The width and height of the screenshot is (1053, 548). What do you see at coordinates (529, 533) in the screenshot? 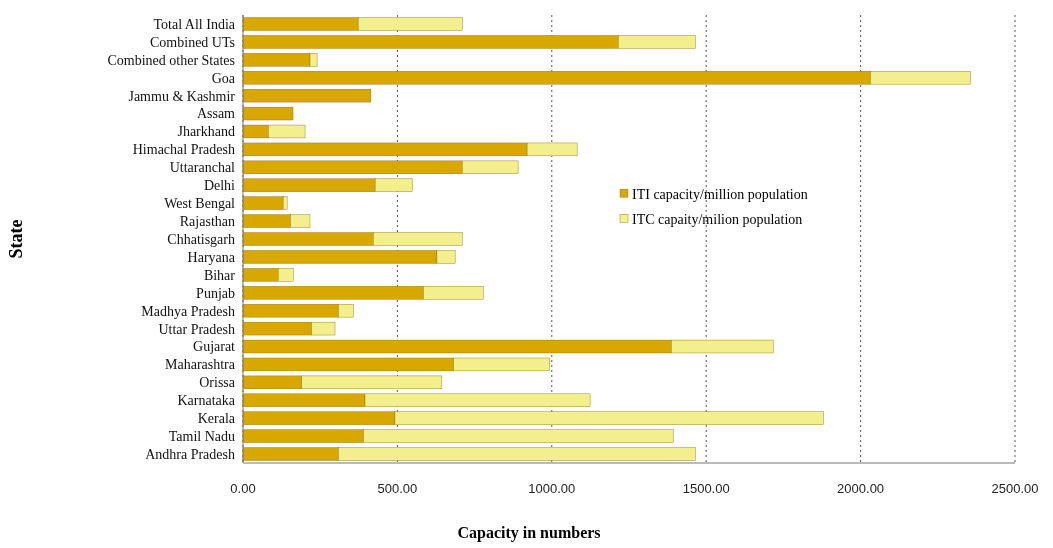
I see `x-axis-title: Capacity in numbers` at bounding box center [529, 533].